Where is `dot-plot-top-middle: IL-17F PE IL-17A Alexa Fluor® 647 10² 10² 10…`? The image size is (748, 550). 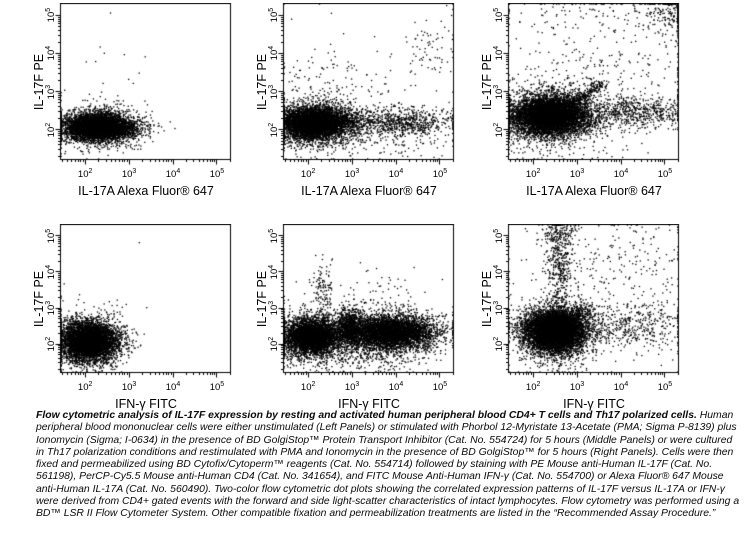
dot-plot-top-middle: IL-17F PE IL-17A Alexa Fluor® 647 10² 10² 10… is located at coordinates (357, 102).